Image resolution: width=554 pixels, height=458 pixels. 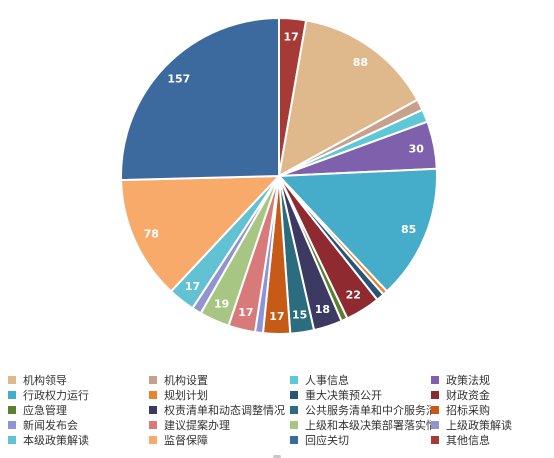 What do you see at coordinates (299, 315) in the screenshot?
I see `slice-data-label: 15` at bounding box center [299, 315].